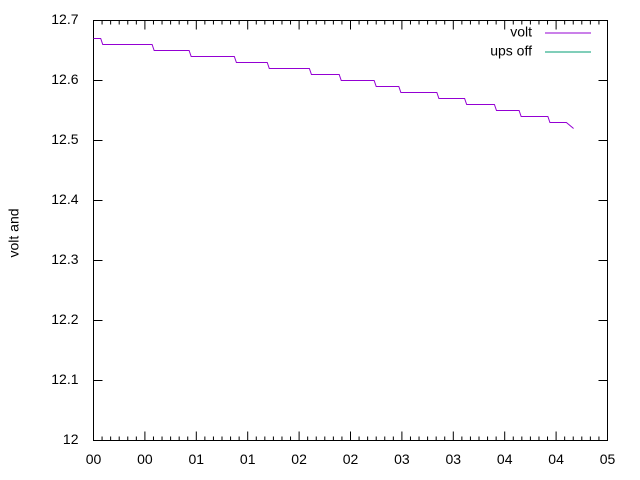  What do you see at coordinates (64, 19) in the screenshot?
I see `y-tick-label: 12.7` at bounding box center [64, 19].